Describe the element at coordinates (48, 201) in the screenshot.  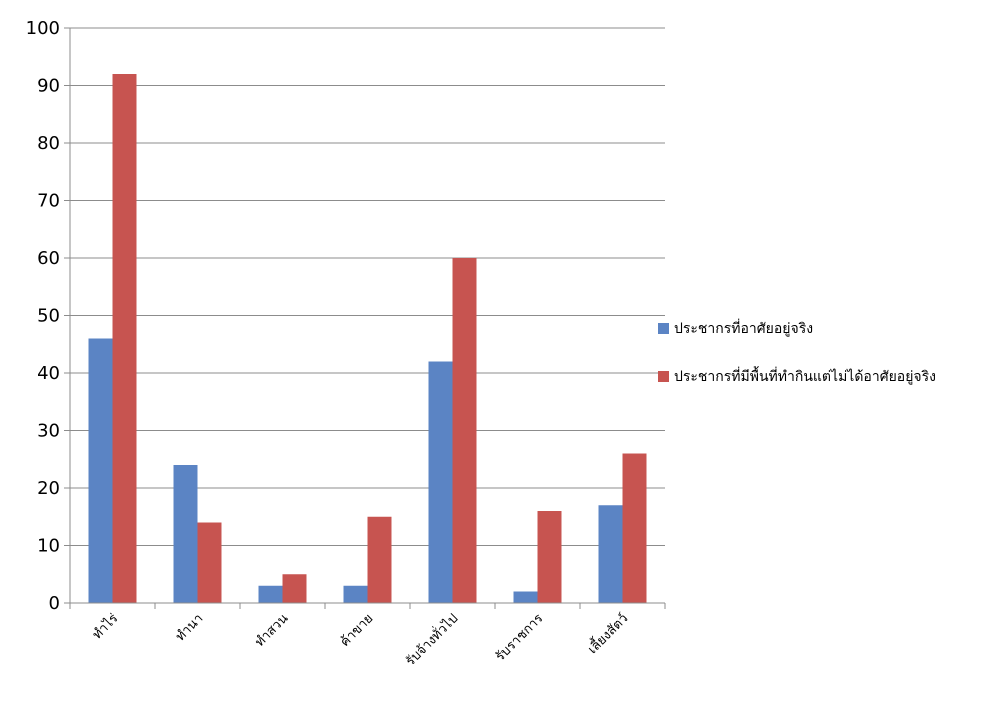
I see `y-tick-label: 70` at that location.